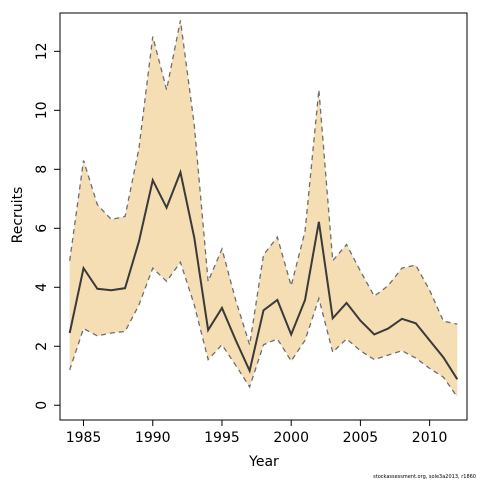  Describe the element at coordinates (42, 51) in the screenshot. I see `y-tick-label: 12` at that location.